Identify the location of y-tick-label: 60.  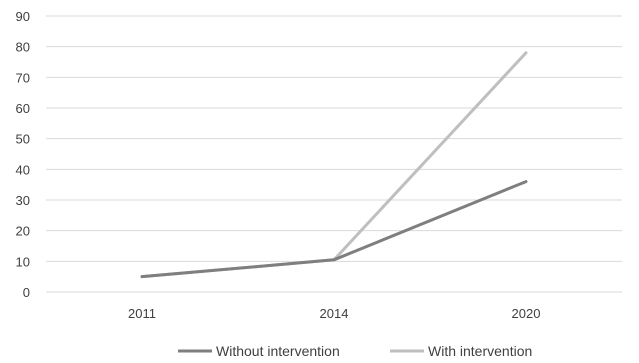
(23, 108).